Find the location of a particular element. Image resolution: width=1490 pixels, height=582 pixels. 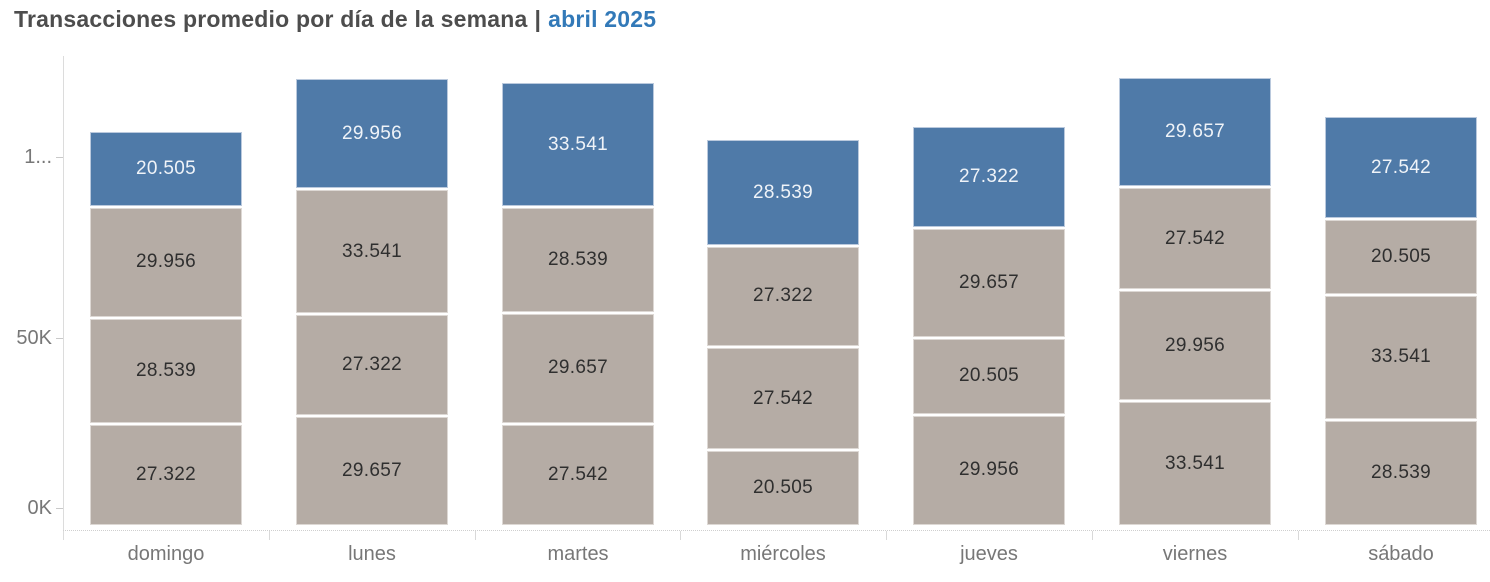

bar-segment-miércoles-2: 27.542 is located at coordinates (783, 398).